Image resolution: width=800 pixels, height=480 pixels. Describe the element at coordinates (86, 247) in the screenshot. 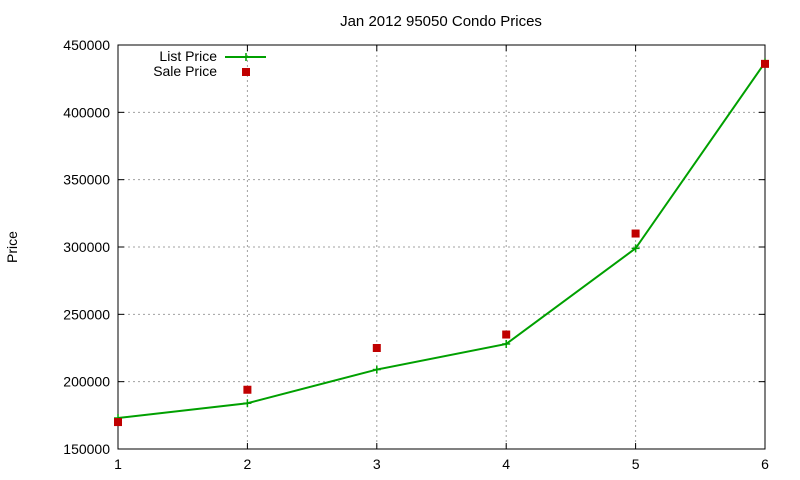

I see `y-tick-label: 300000` at that location.